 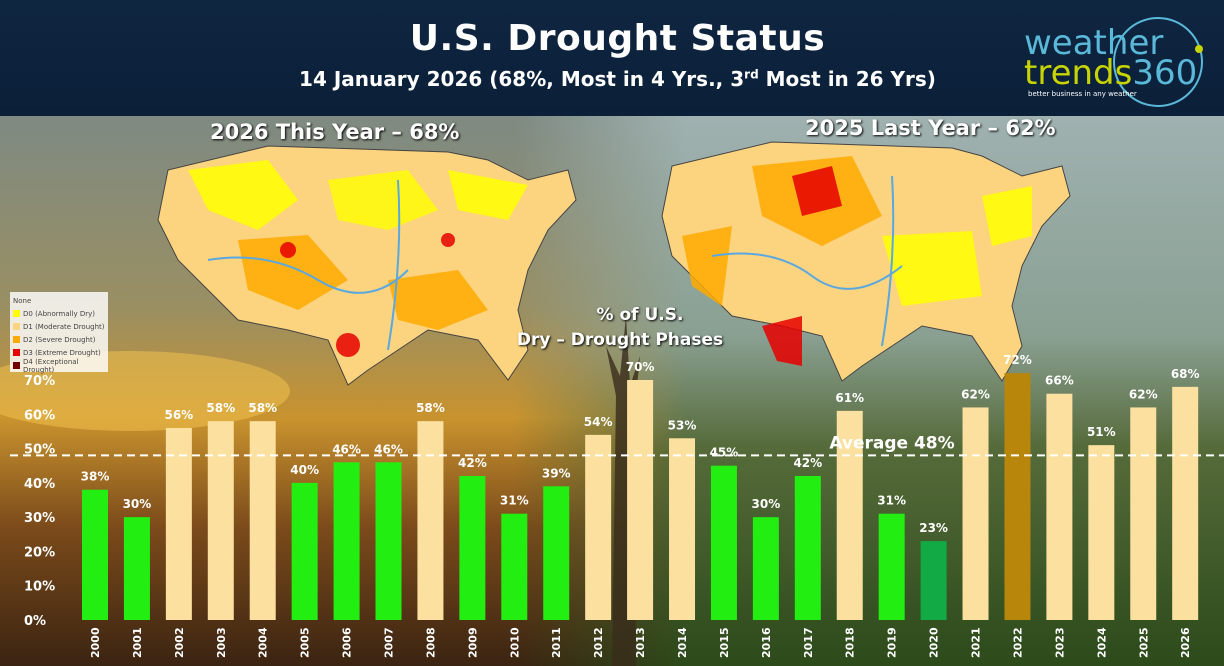 I want to click on data-label-2021: 62%, so click(x=975, y=394).